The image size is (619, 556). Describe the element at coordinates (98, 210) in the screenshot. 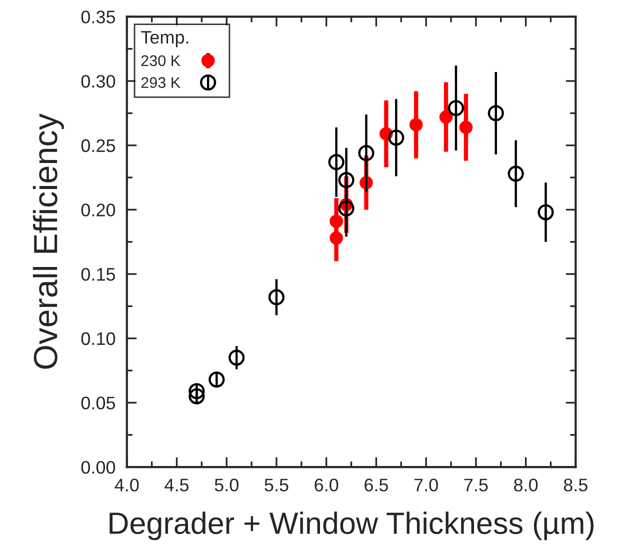

I see `y-tick-label: 0.20` at that location.